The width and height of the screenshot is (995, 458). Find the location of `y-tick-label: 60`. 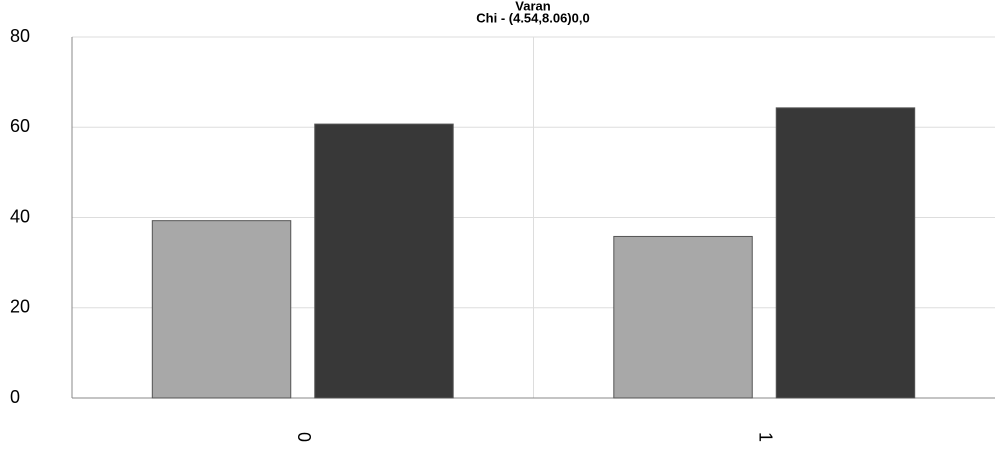

y-tick-label: 60 is located at coordinates (20, 126).